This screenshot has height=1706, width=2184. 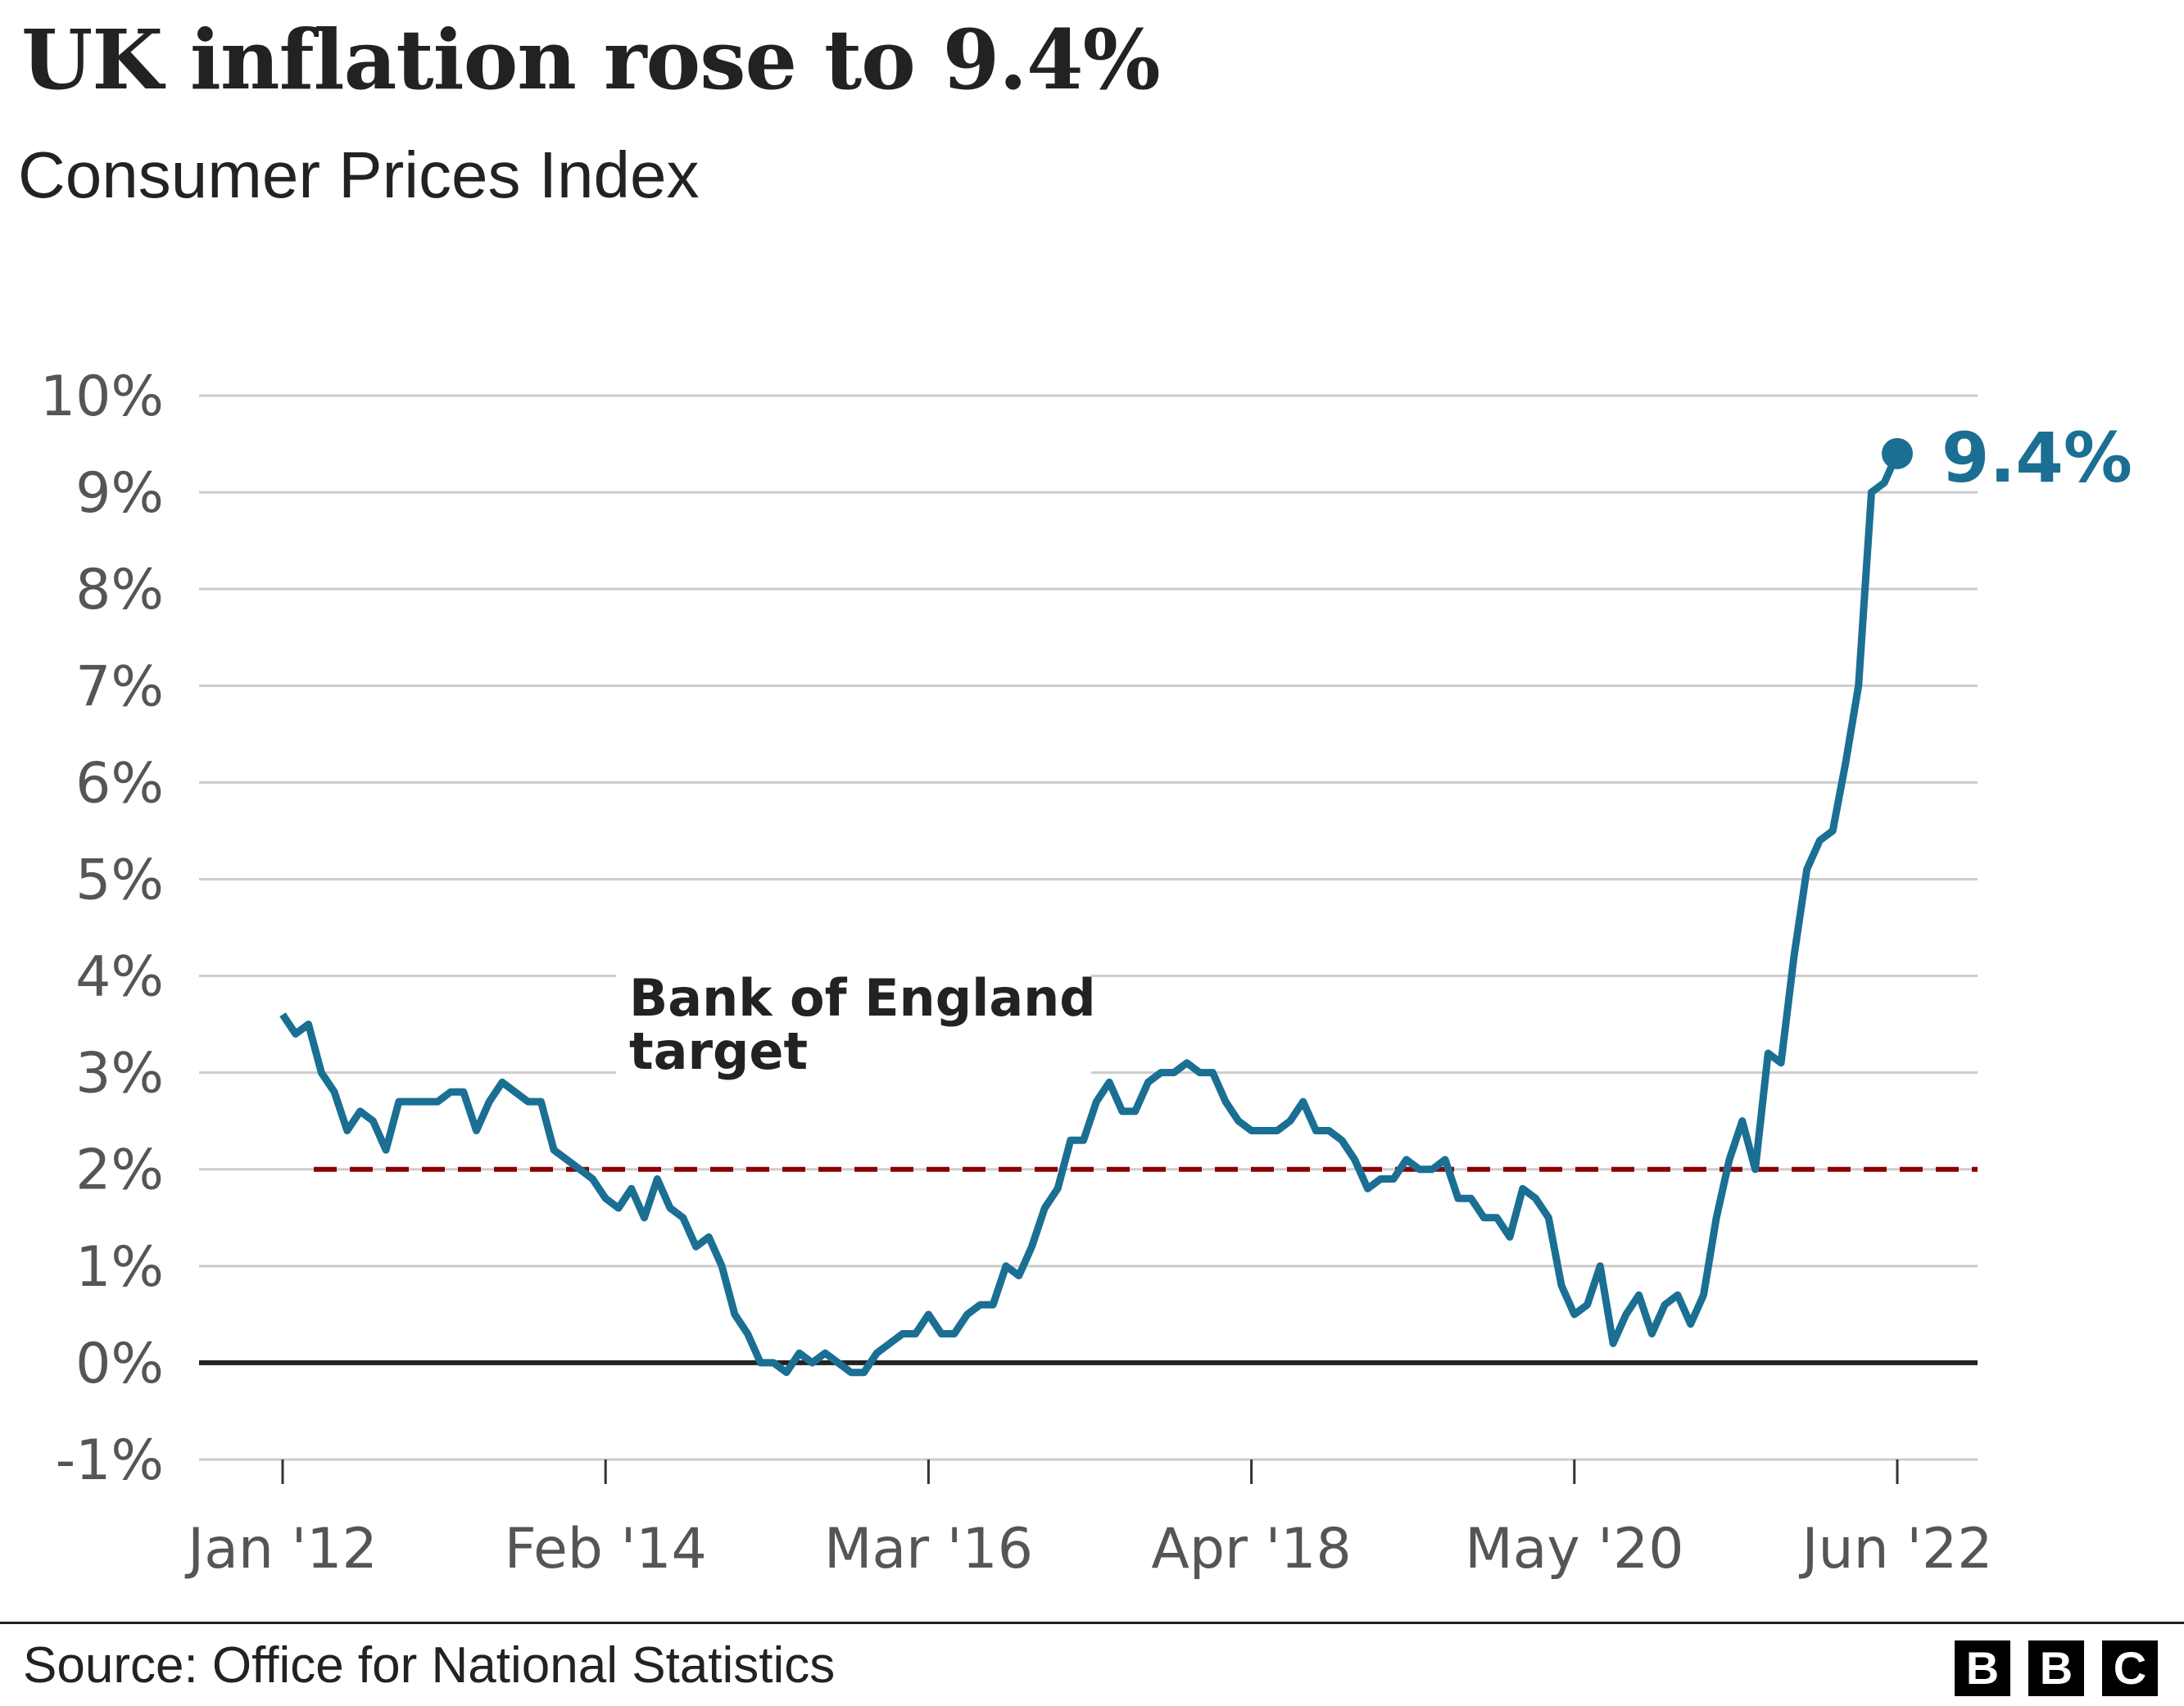 I want to click on footer-divider, so click(x=1092, y=1623).